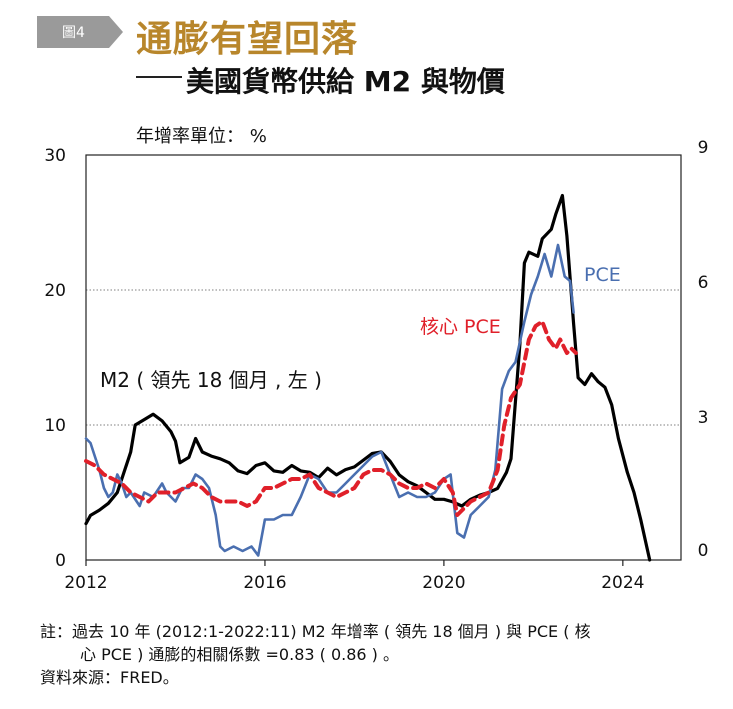 The image size is (733, 709). What do you see at coordinates (703, 148) in the screenshot?
I see `right-tick-label: 9` at bounding box center [703, 148].